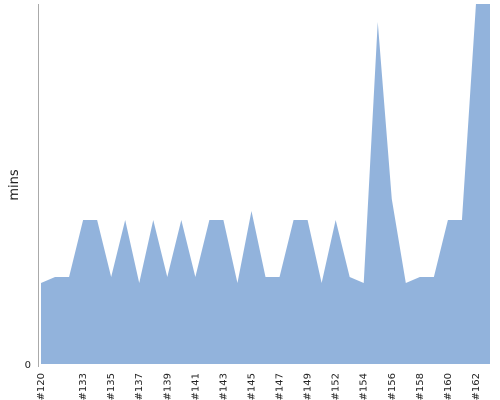 The height and width of the screenshot is (400, 500). I want to click on x-tick-label: #133, so click(83, 386).